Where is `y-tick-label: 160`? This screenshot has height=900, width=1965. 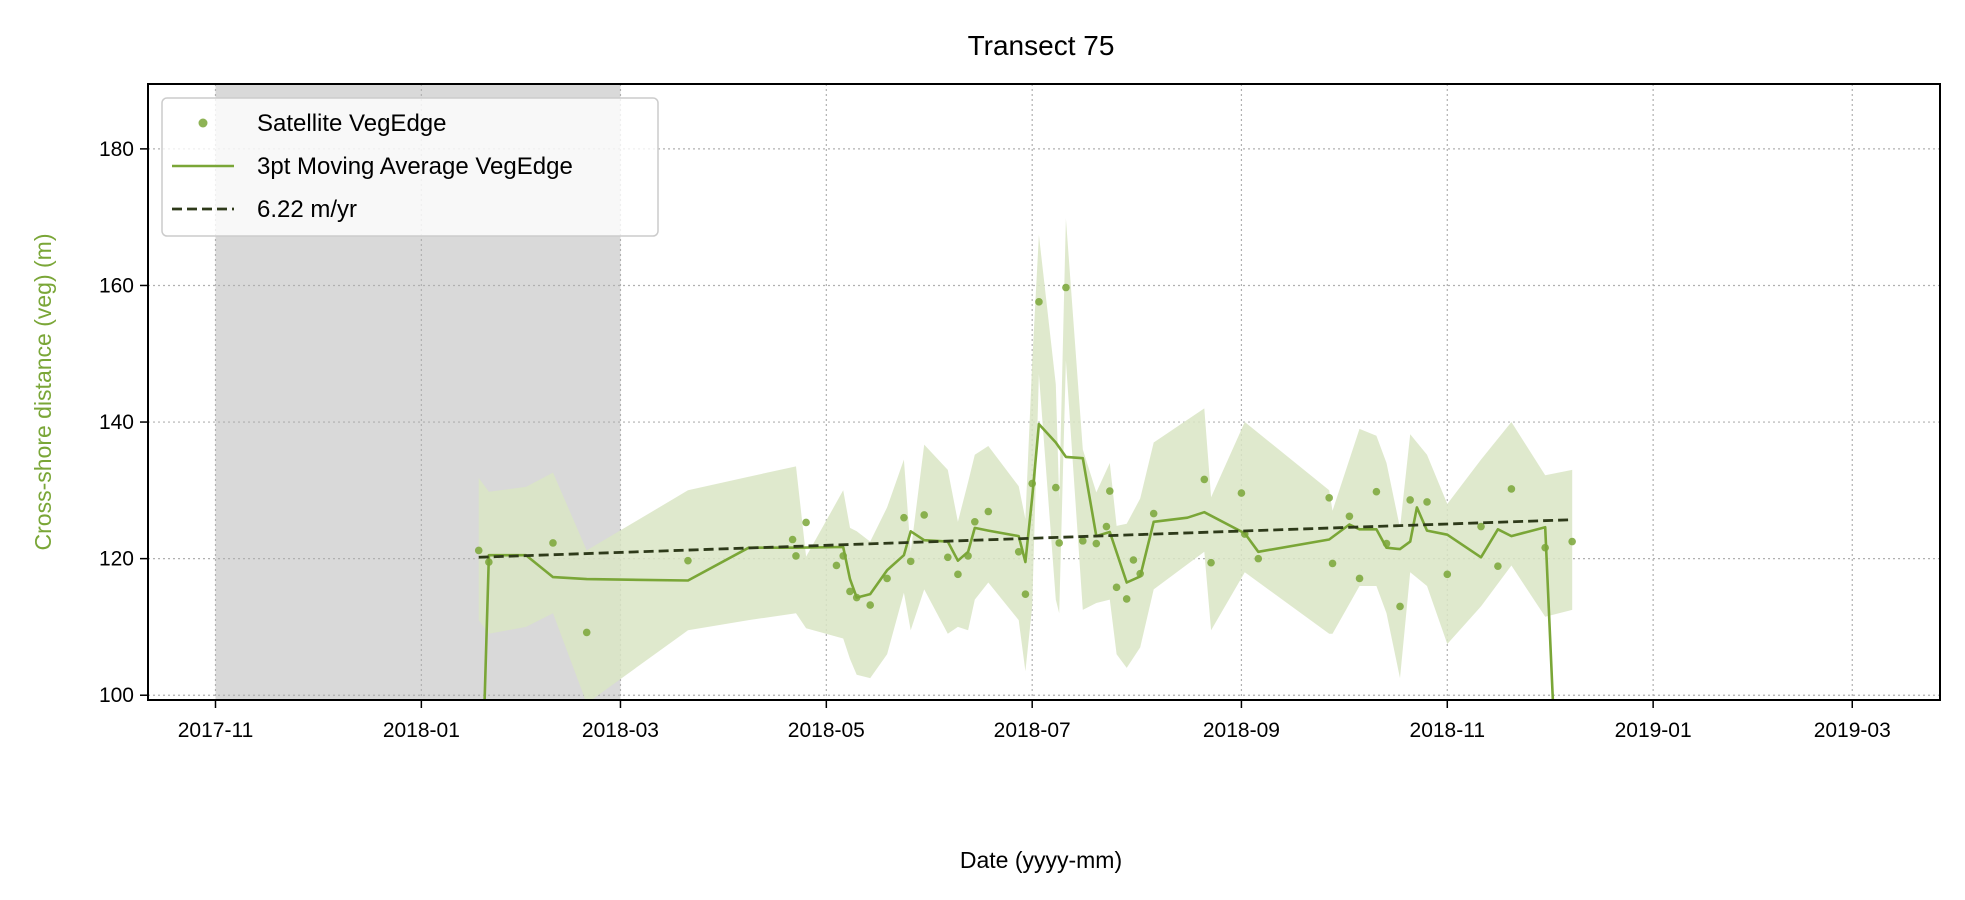
y-tick-label: 160 is located at coordinates (116, 285).